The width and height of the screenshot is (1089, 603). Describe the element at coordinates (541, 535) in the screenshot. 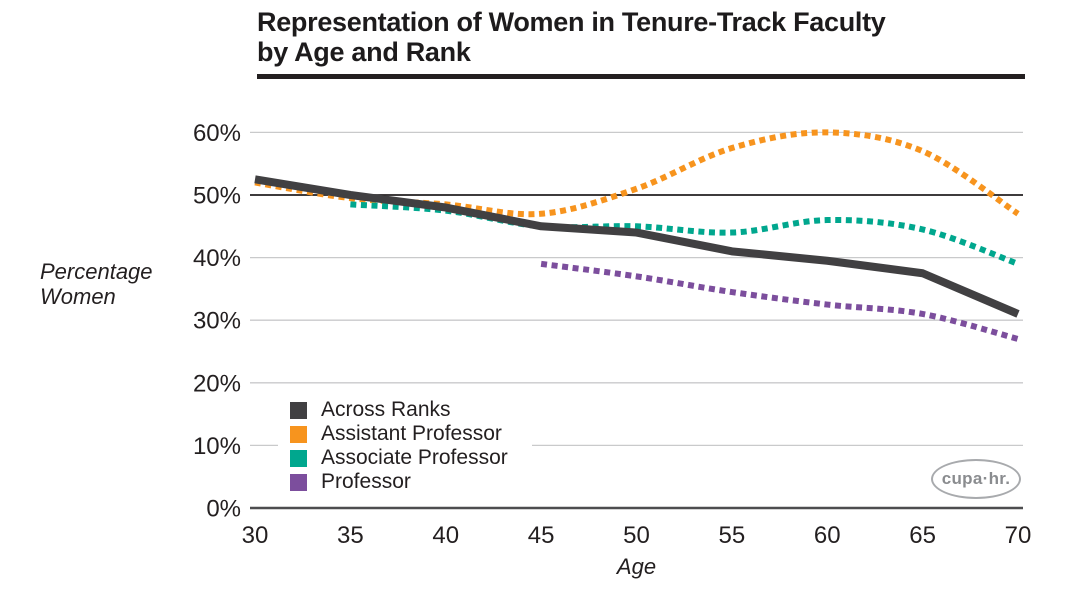

I see `x-tick-label: 45` at that location.